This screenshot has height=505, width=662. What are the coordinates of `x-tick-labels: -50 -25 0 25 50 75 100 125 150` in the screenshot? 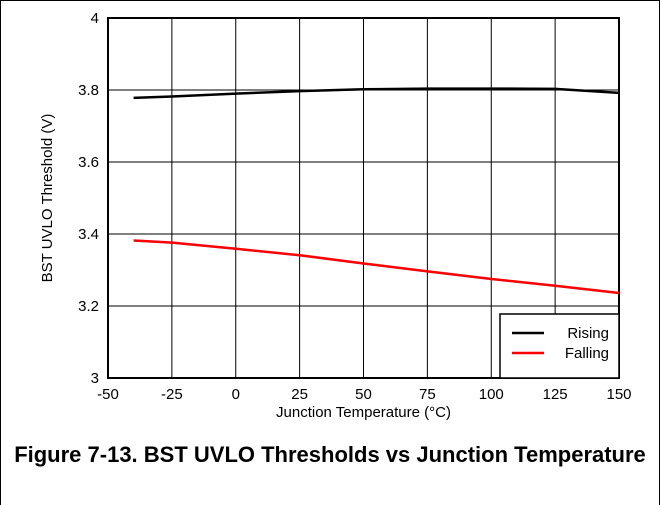 It's located at (364, 394).